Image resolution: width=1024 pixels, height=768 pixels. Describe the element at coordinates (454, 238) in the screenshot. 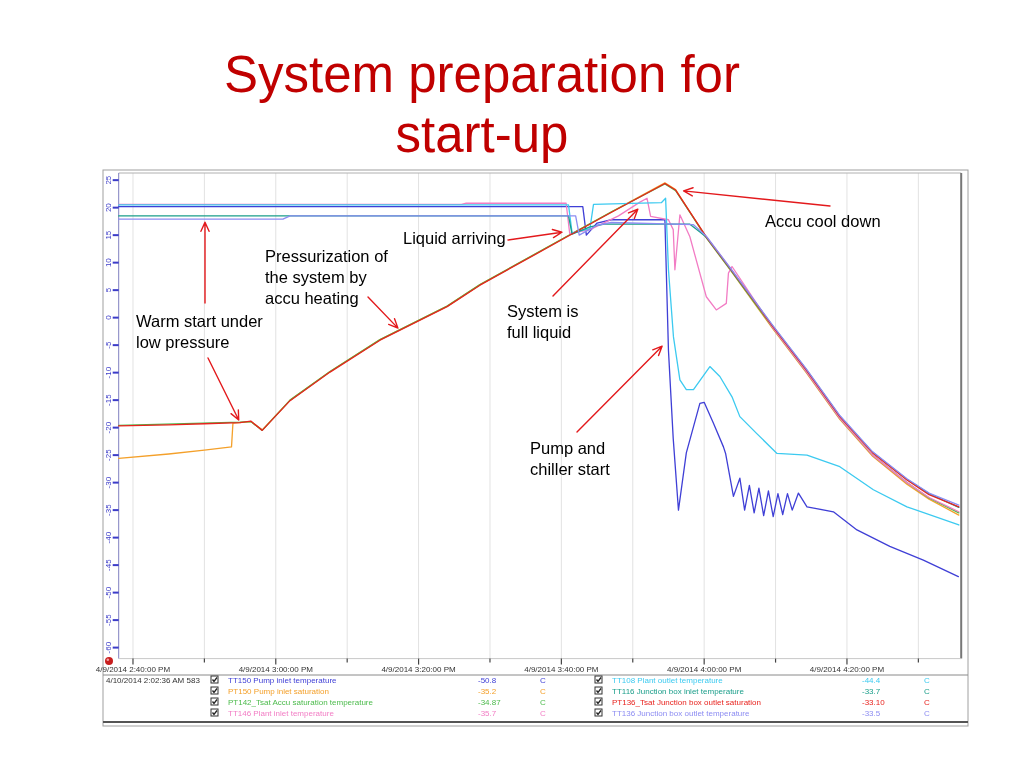

I see `annotation: Liquid arriving` at that location.